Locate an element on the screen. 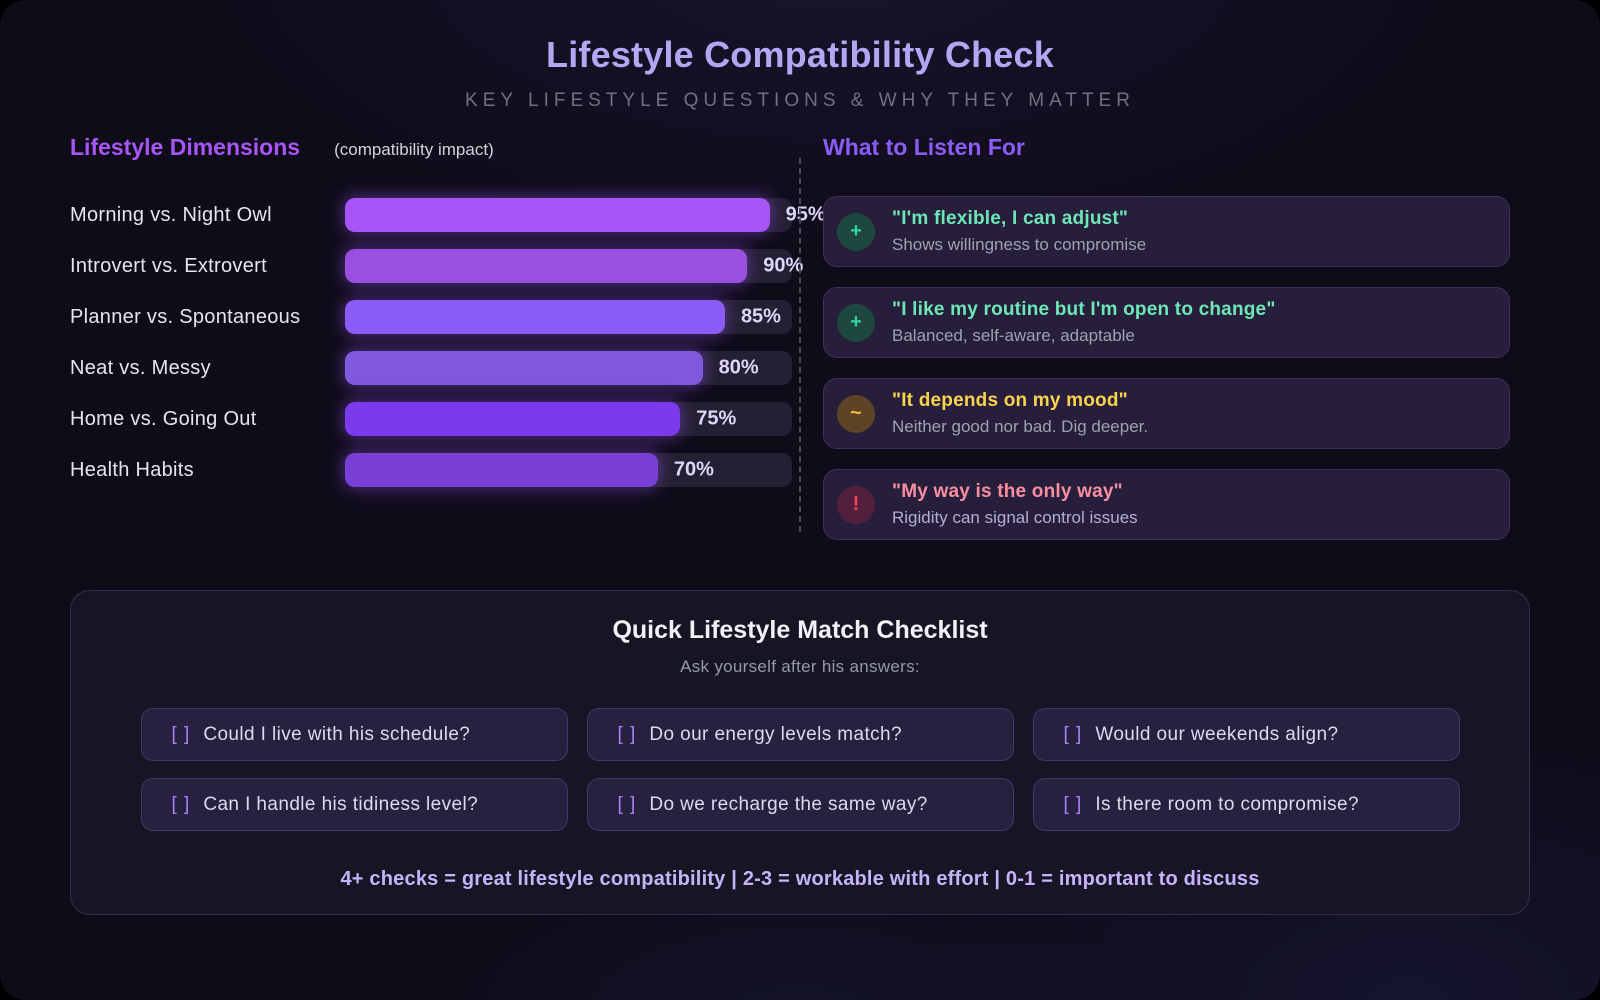  listen-quote: "I'm flexible, I can adjust" is located at coordinates (1010, 218).